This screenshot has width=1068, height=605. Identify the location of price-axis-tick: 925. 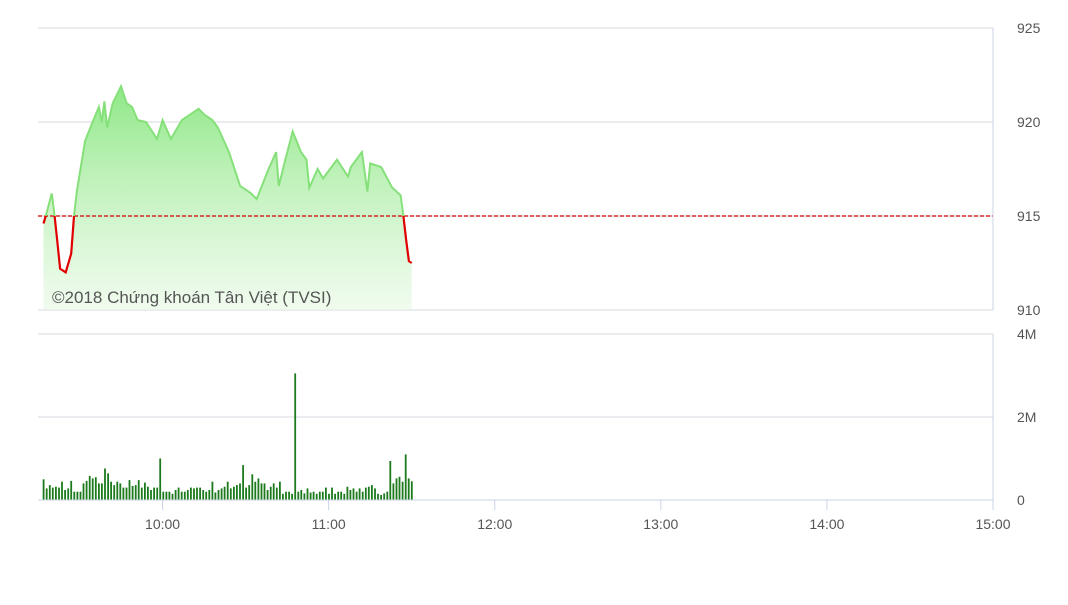
(1029, 28).